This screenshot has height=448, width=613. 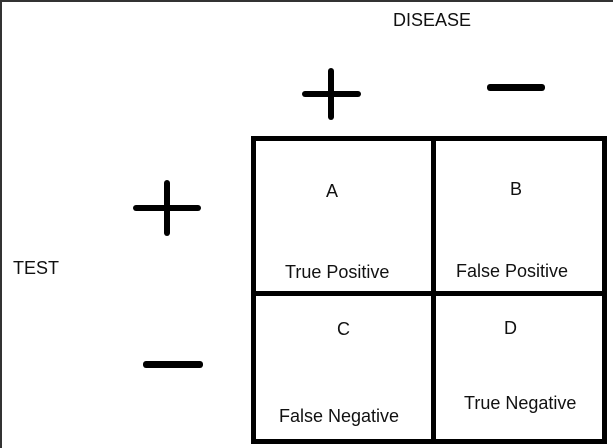 What do you see at coordinates (167, 208) in the screenshot?
I see `test-positive-plus-icon` at bounding box center [167, 208].